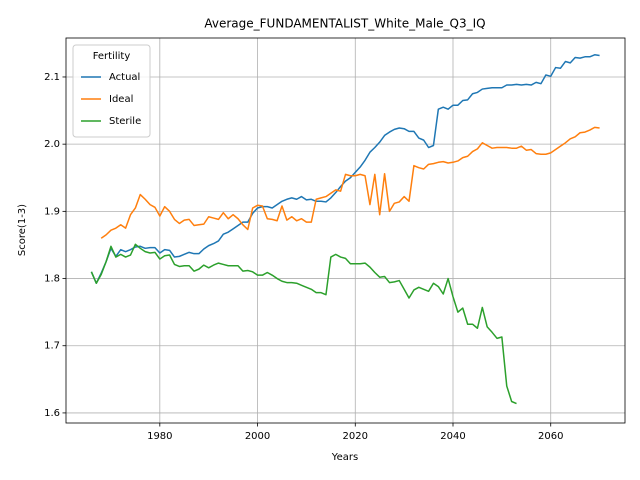  I want to click on x-tick-label: 1980, so click(159, 436).